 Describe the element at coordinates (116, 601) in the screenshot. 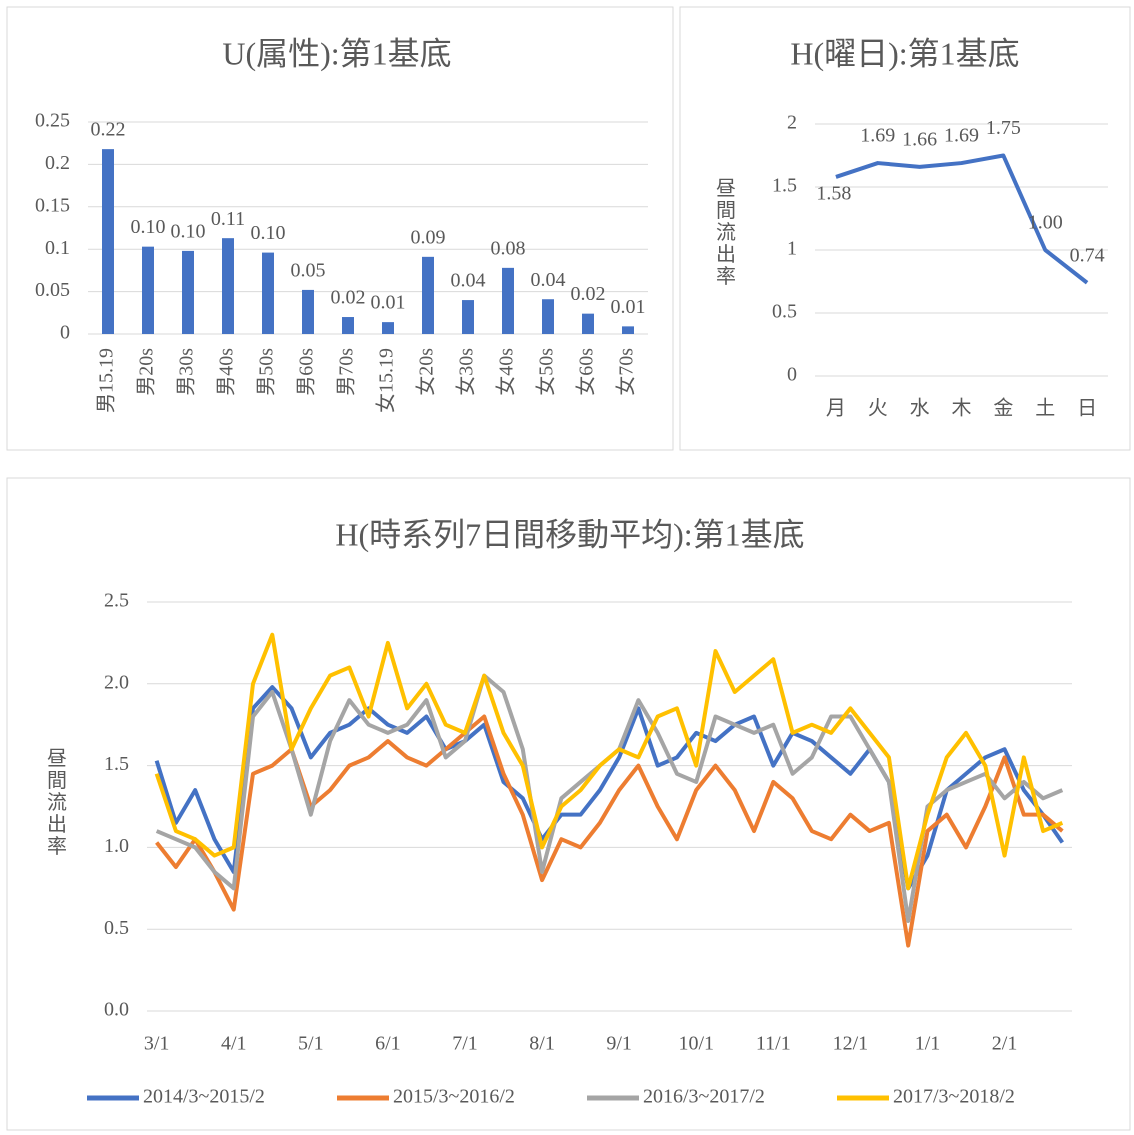

I see `y-tick-label: 2.5` at that location.